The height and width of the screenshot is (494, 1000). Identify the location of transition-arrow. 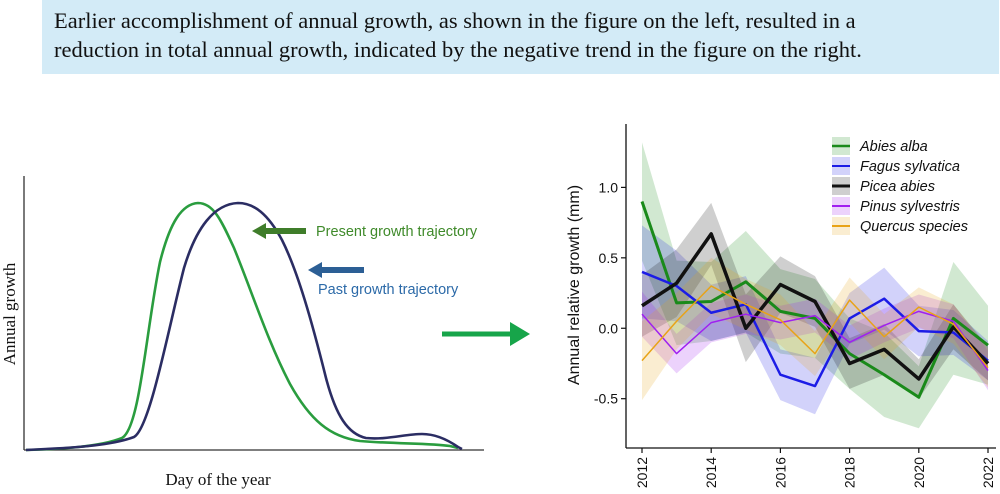
(486, 334).